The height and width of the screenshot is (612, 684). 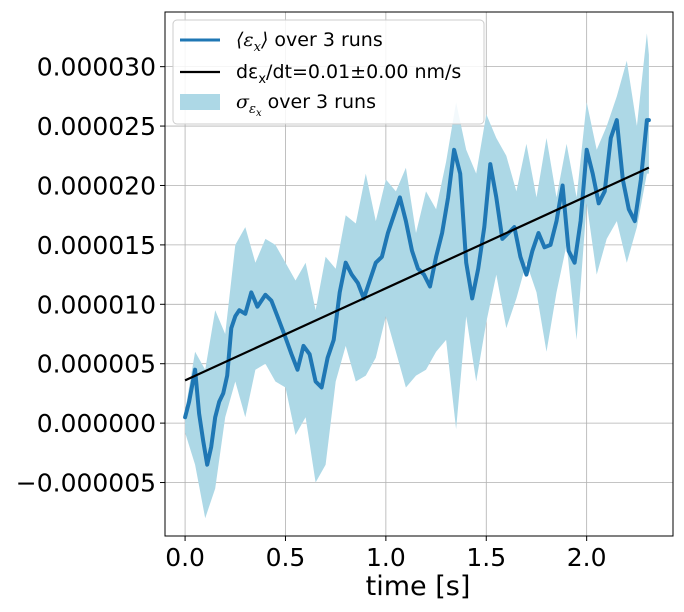 I want to click on legend-mean-label: ⟨εx⟩ over 3 runs, so click(x=309, y=42).